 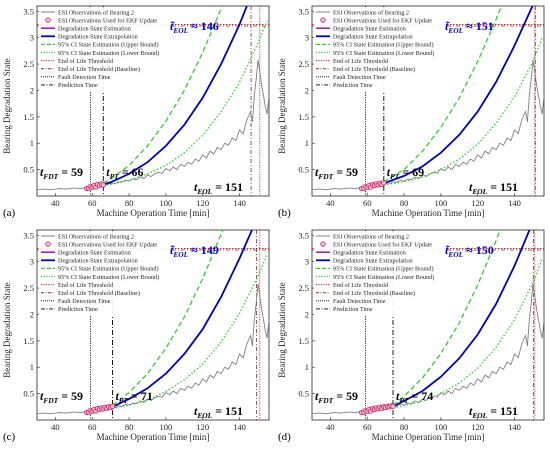 I want to click on pt-annotation: tPT = 71, so click(x=133, y=397).